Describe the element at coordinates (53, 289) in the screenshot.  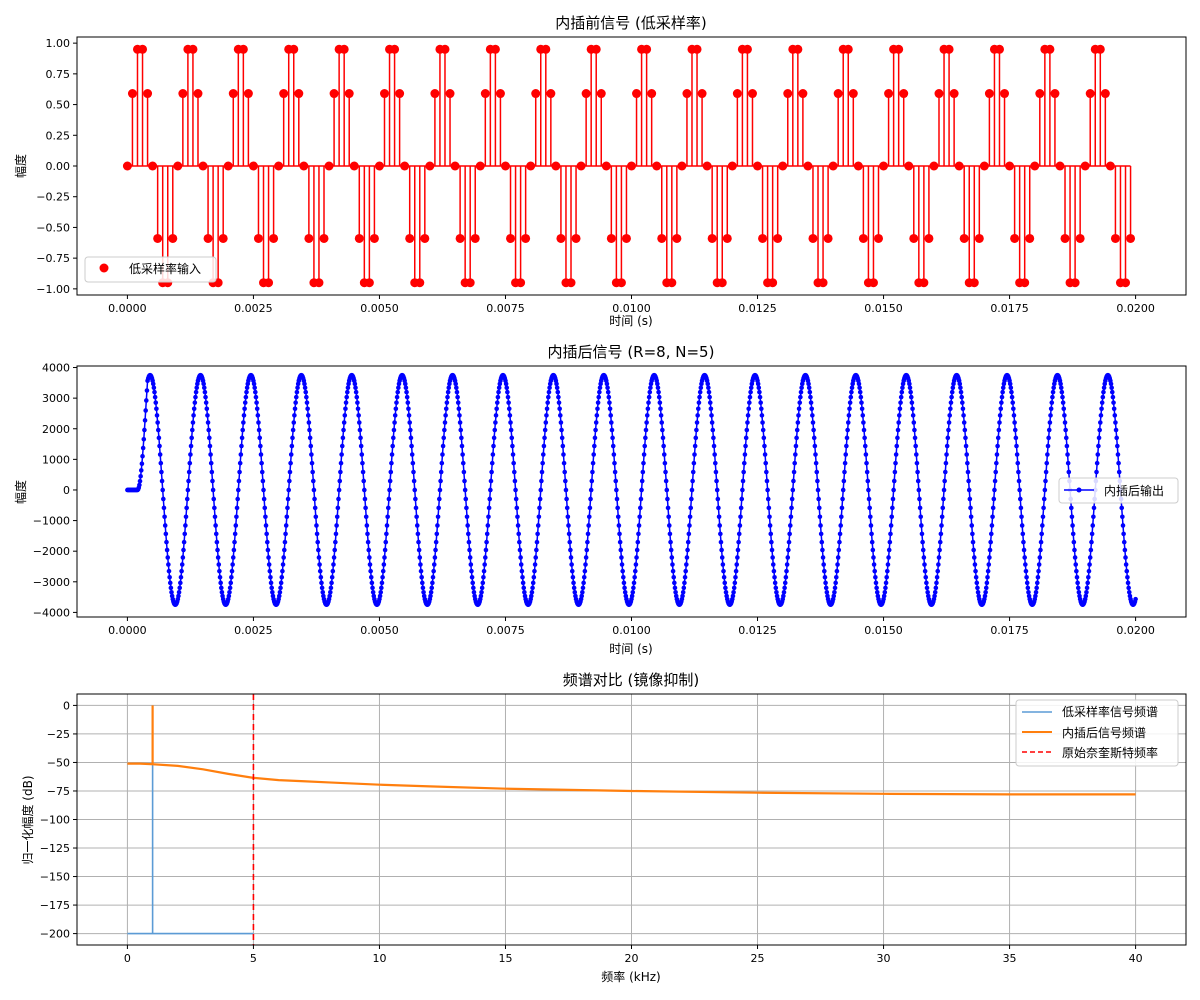
I see `panel1-ytick-label: −1.00` at that location.